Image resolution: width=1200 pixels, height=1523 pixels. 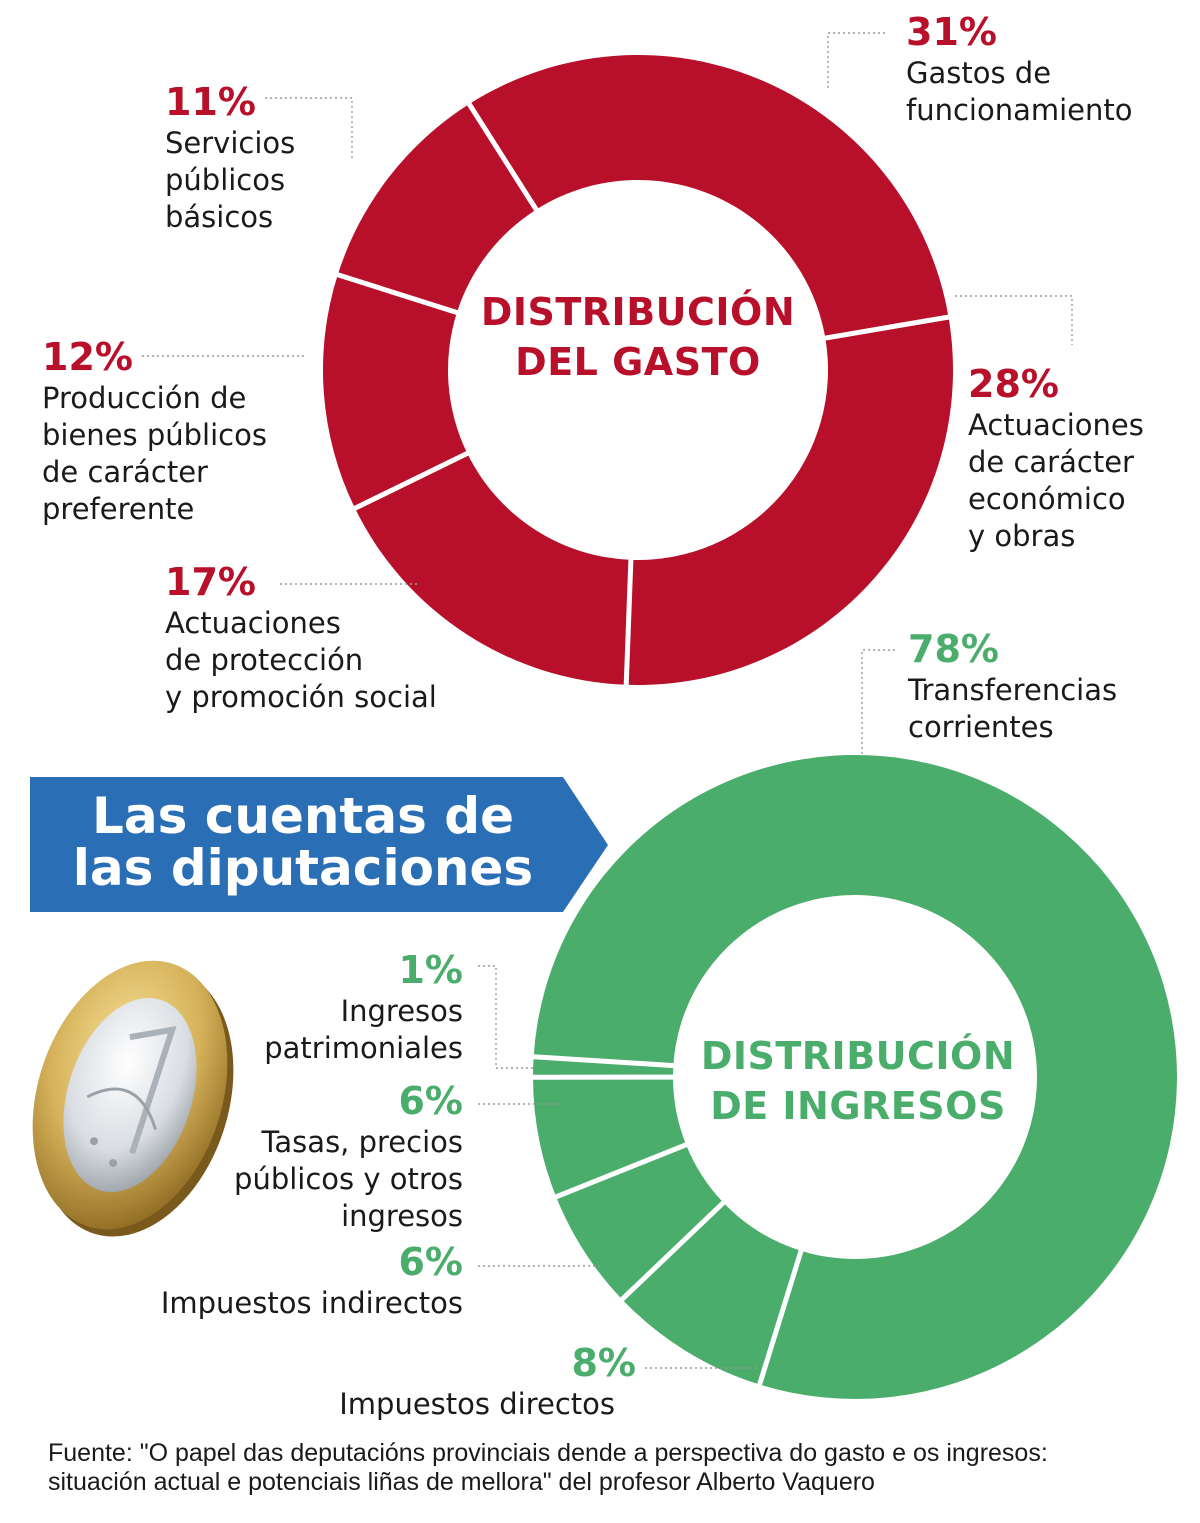 What do you see at coordinates (978, 73) in the screenshot?
I see `slice-category-label: Gastos de` at bounding box center [978, 73].